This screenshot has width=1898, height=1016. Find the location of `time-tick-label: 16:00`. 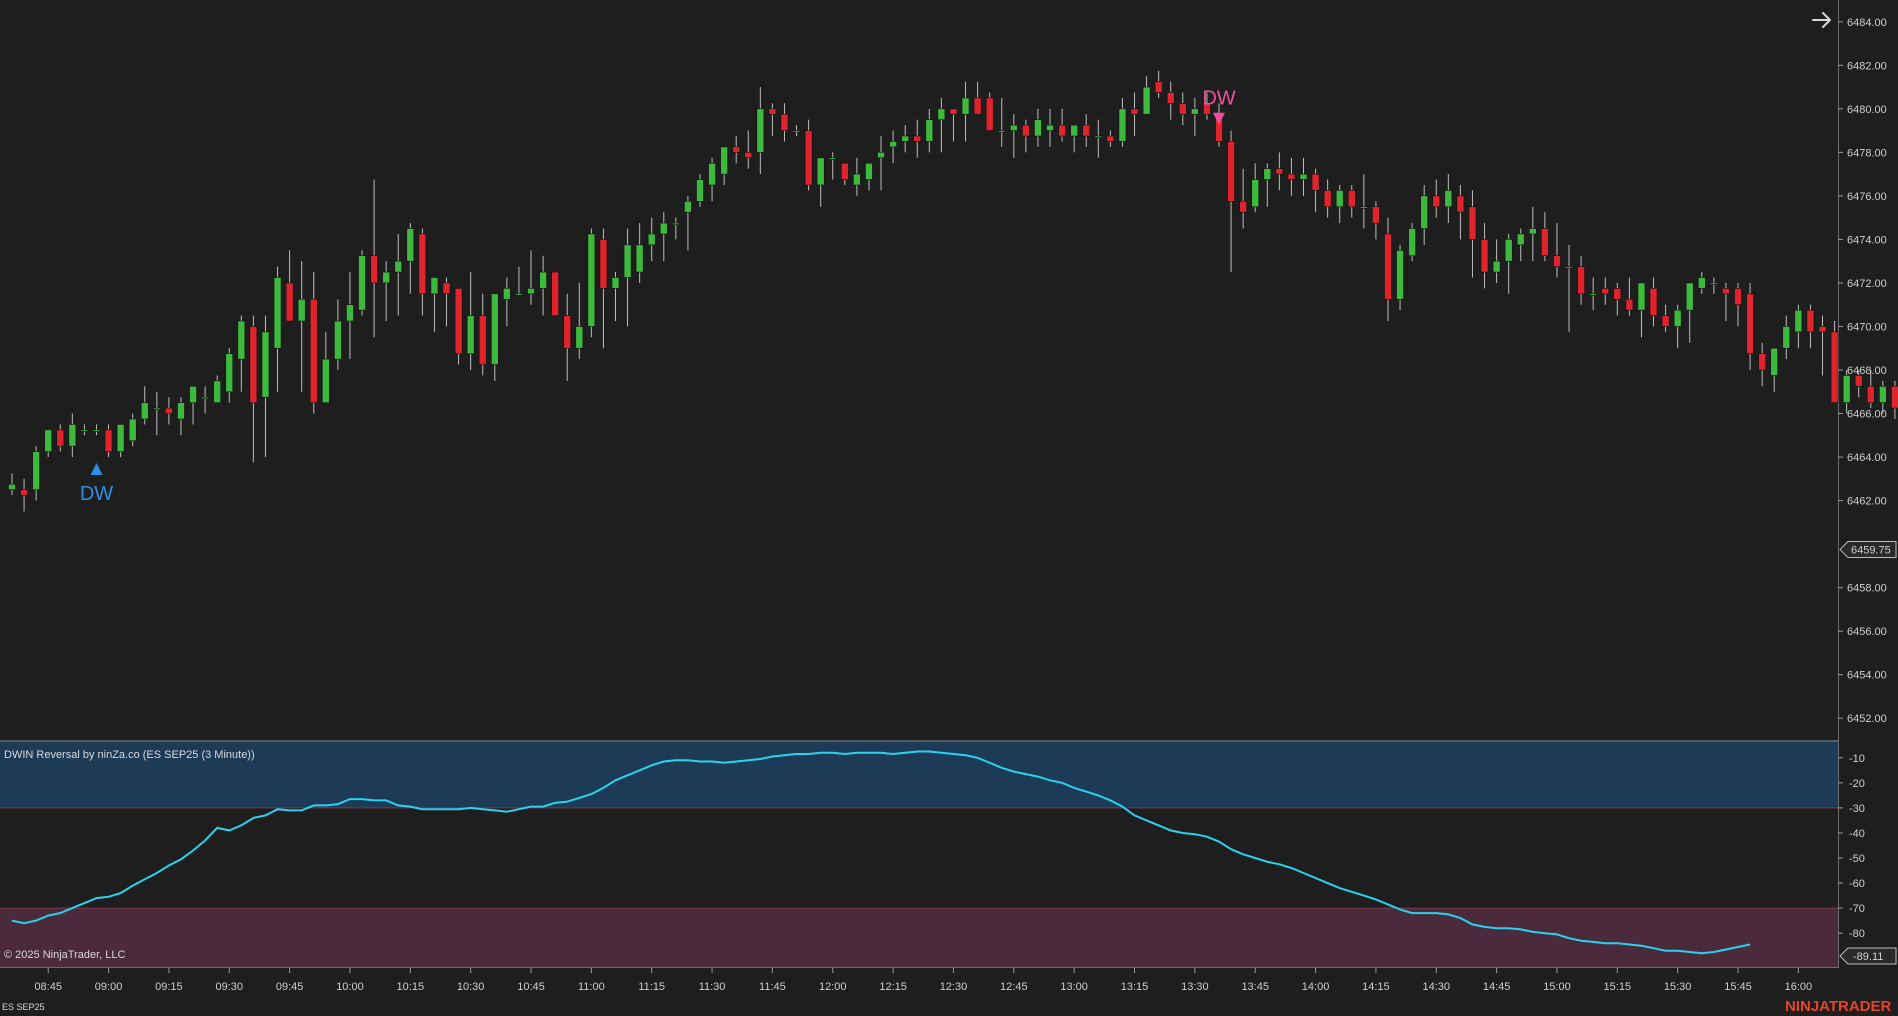

time-tick-label: 16:00 is located at coordinates (1799, 987).